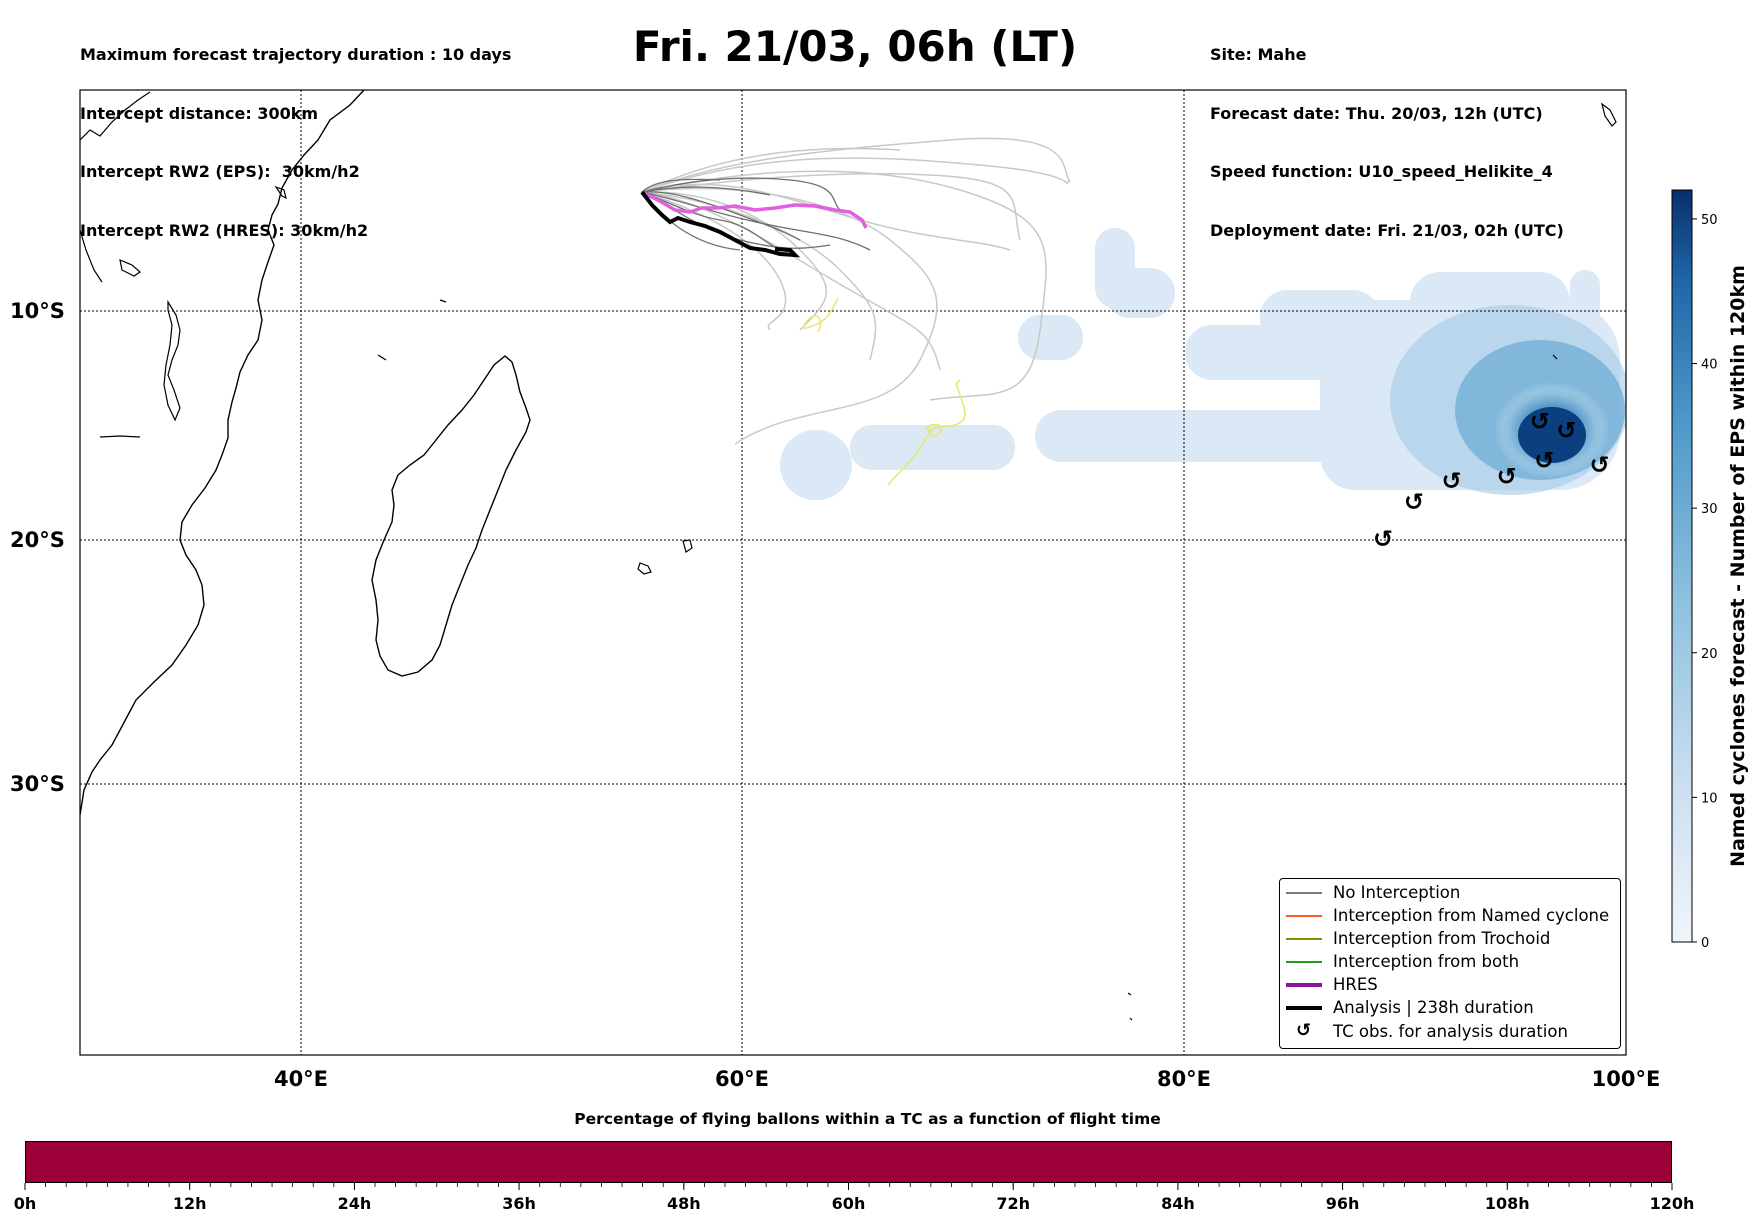 This screenshot has width=1752, height=1213. I want to click on legend-label: TC obs. for analysis duration, so click(1450, 1031).